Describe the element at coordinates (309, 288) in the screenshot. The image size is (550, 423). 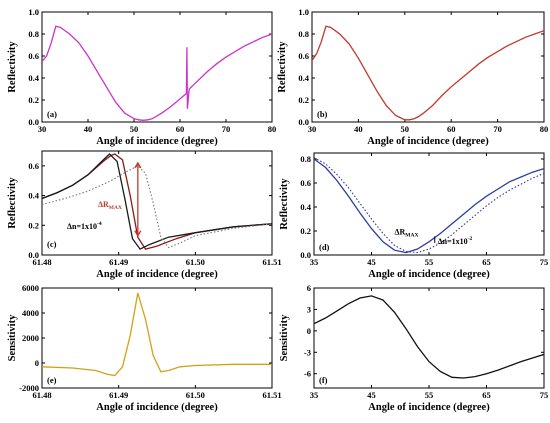
I see `y-tick-label: 6` at that location.